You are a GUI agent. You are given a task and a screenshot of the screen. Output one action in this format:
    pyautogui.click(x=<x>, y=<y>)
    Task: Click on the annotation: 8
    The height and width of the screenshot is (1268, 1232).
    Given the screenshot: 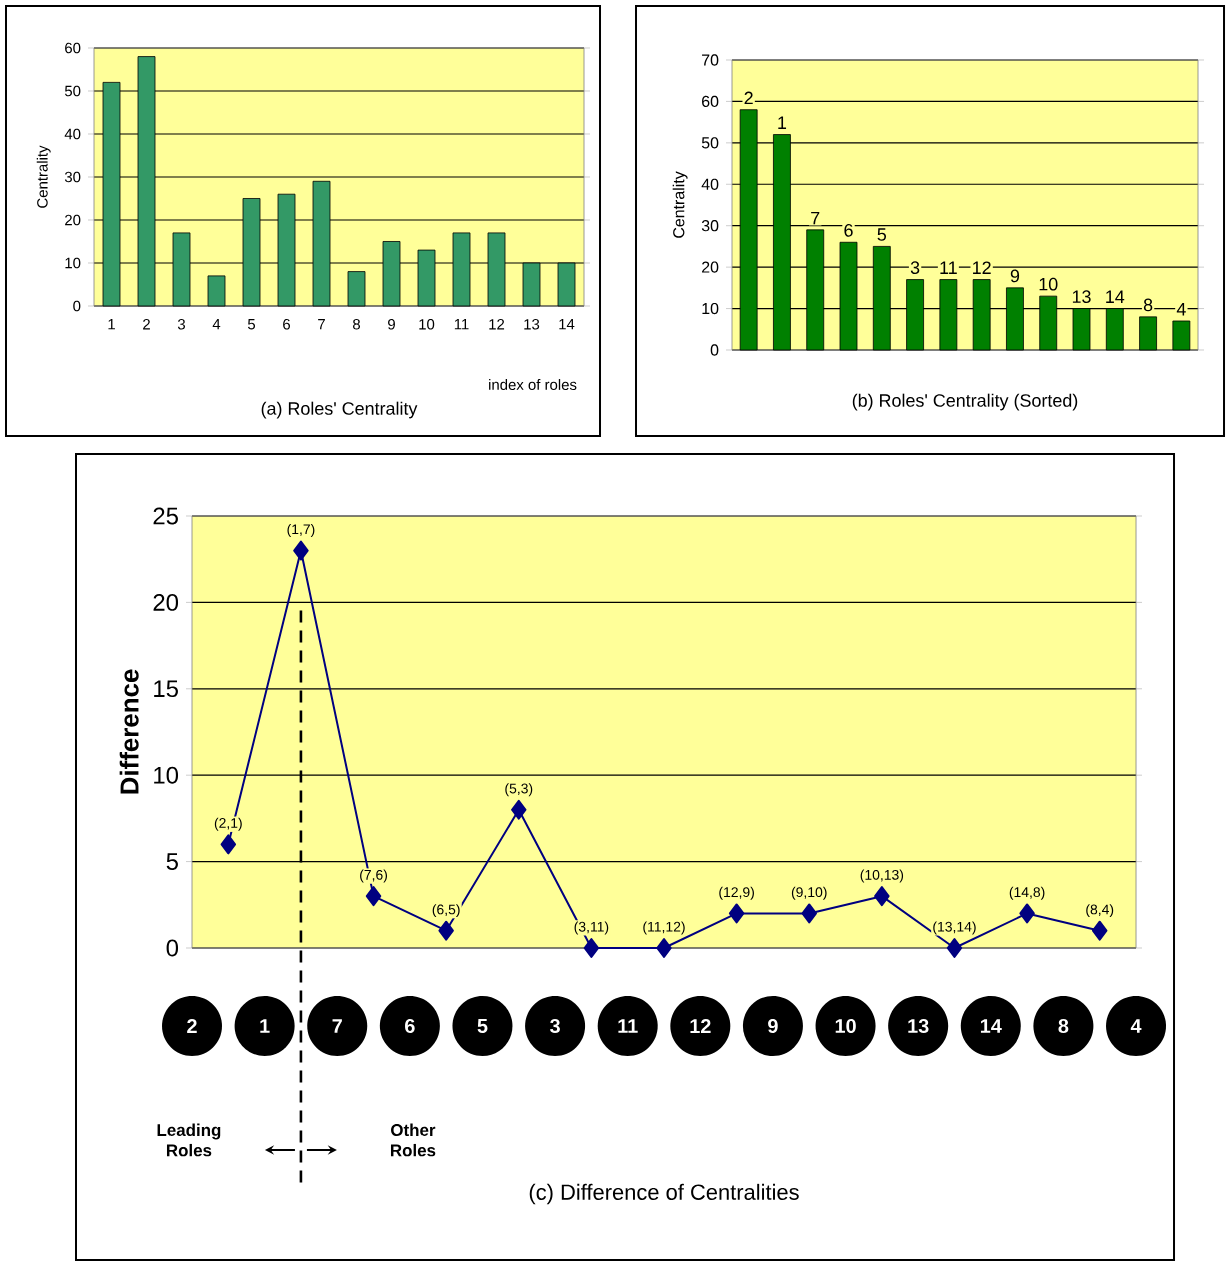 What is the action you would take?
    pyautogui.click(x=1148, y=305)
    